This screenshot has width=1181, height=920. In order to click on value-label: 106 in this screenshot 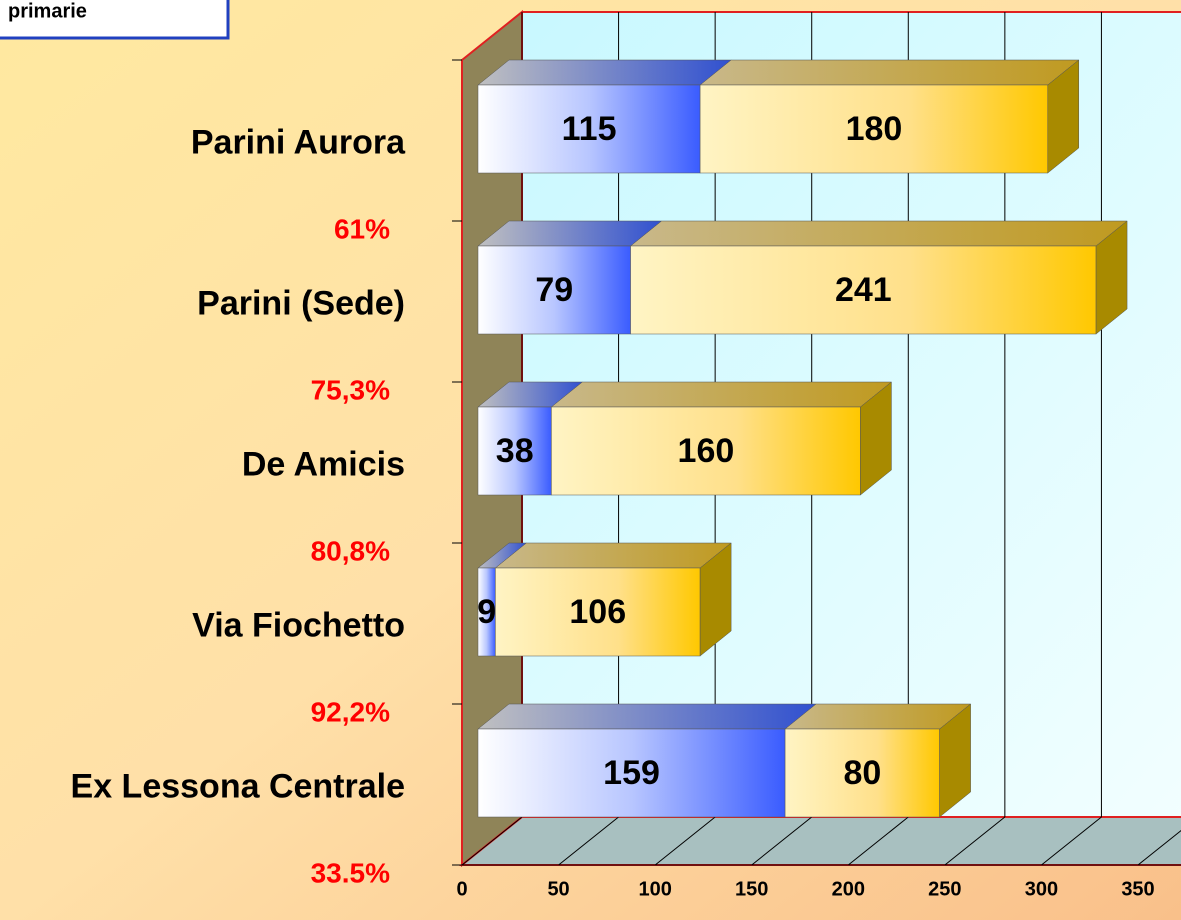, I will do `click(597, 612)`.